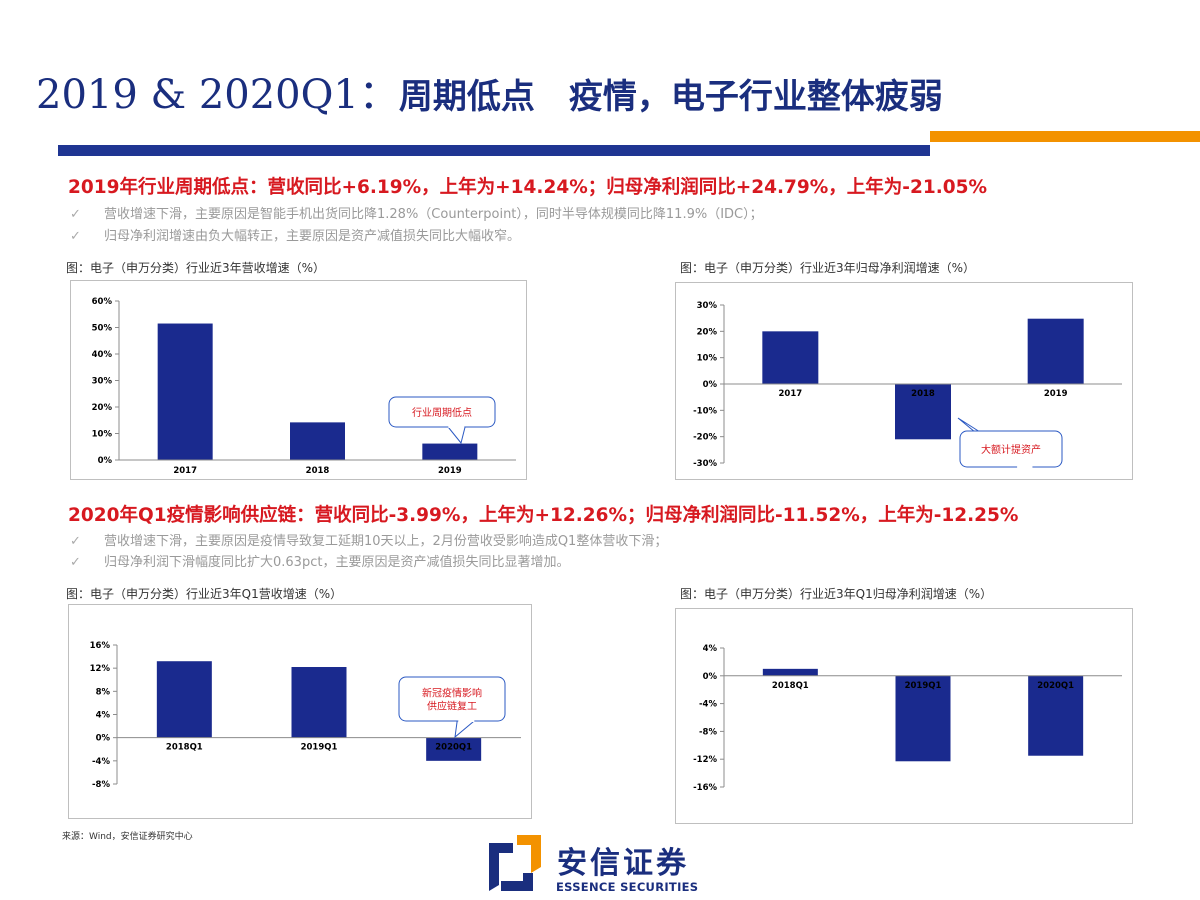  I want to click on title-underline-orange, so click(1065, 136).